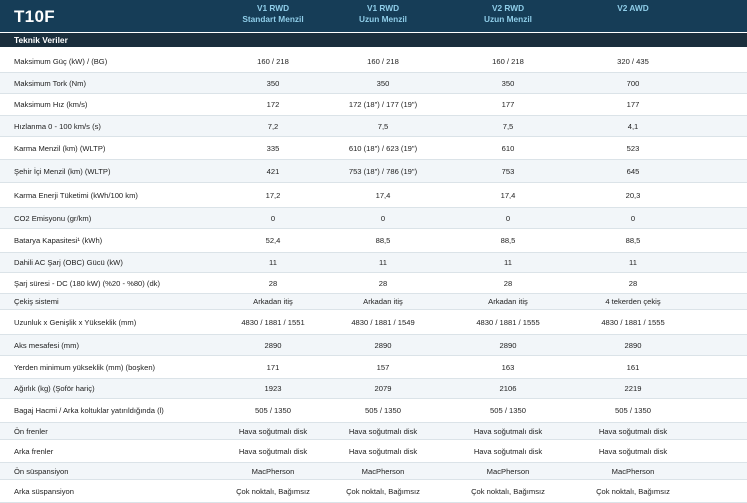 This screenshot has height=503, width=747. What do you see at coordinates (273, 104) in the screenshot?
I see `cell-value: 172` at bounding box center [273, 104].